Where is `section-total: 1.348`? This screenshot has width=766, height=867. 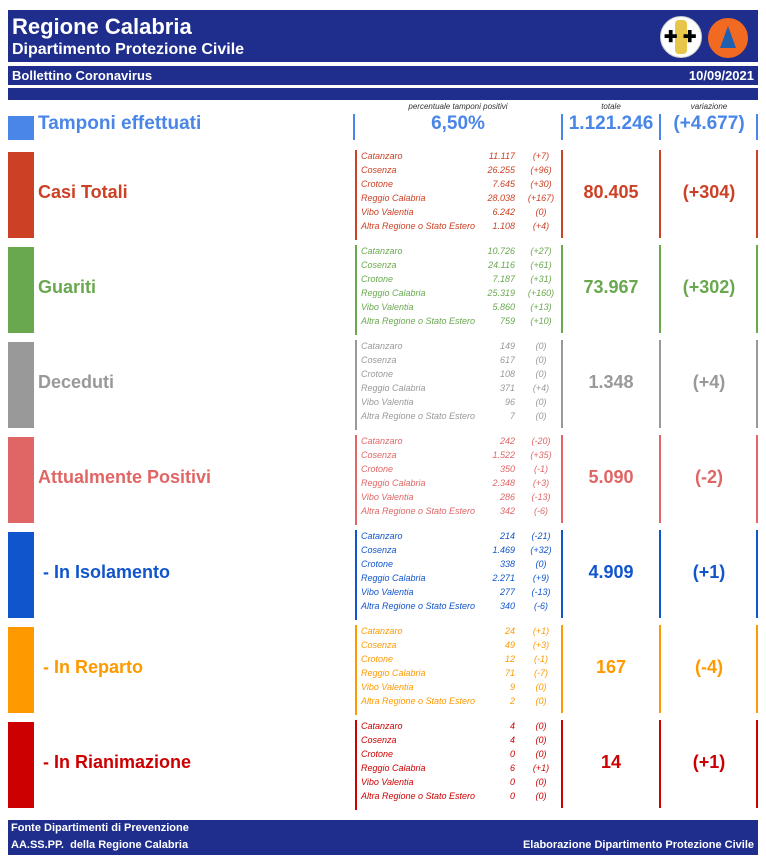
section-total: 1.348 is located at coordinates (611, 382).